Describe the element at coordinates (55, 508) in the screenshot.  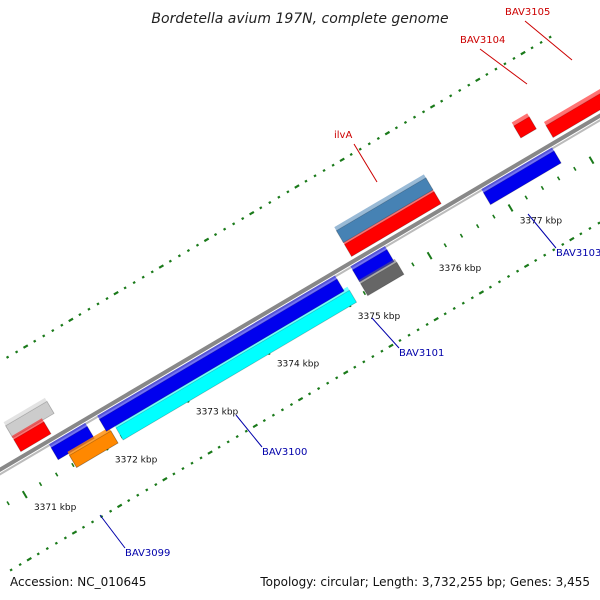
I see `scale-tick-label: 3371 kbp` at that location.